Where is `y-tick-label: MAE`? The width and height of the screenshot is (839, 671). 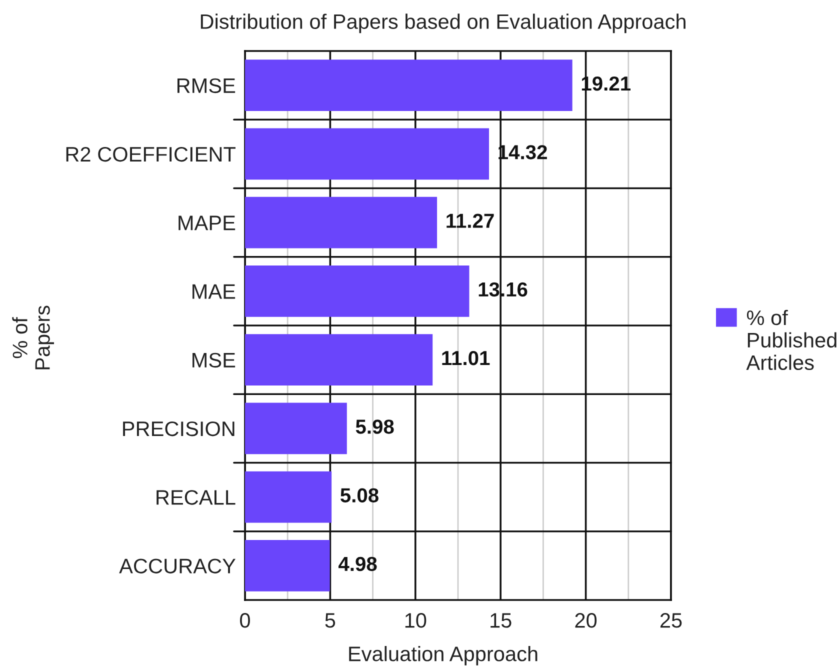 y-tick-label: MAE is located at coordinates (214, 291).